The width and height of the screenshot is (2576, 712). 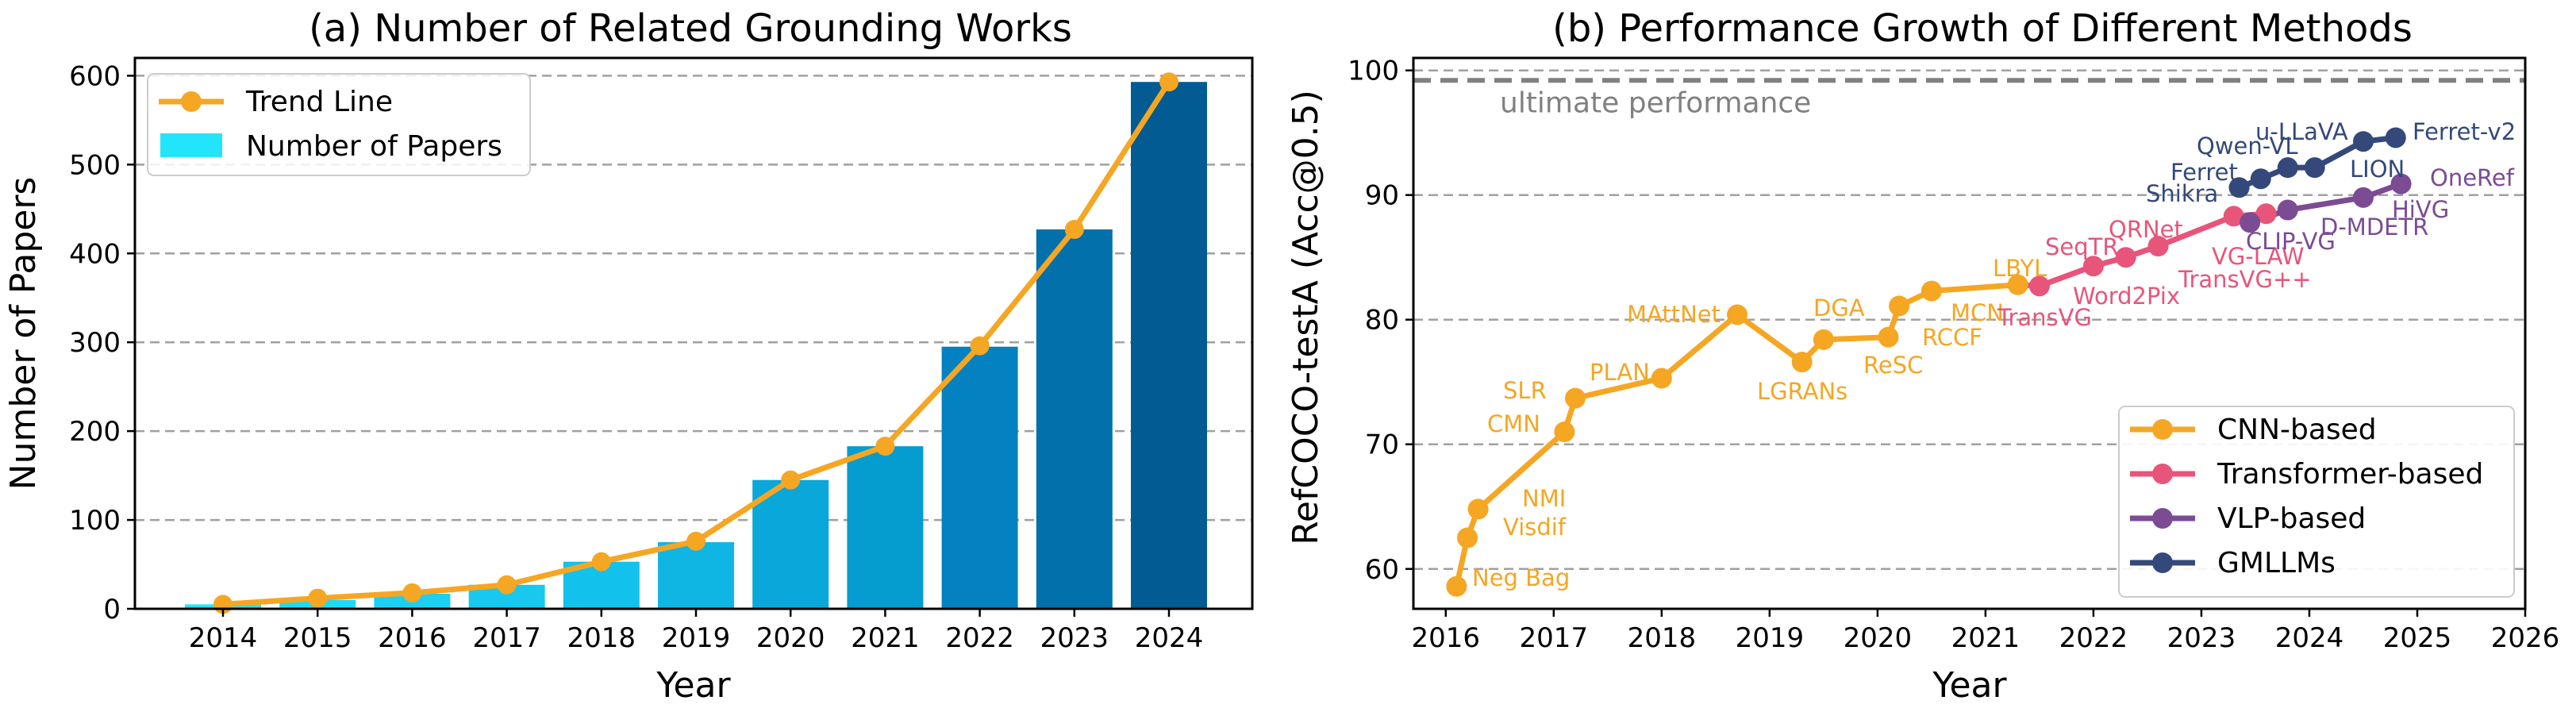 I want to click on bar-2022, so click(x=979, y=478).